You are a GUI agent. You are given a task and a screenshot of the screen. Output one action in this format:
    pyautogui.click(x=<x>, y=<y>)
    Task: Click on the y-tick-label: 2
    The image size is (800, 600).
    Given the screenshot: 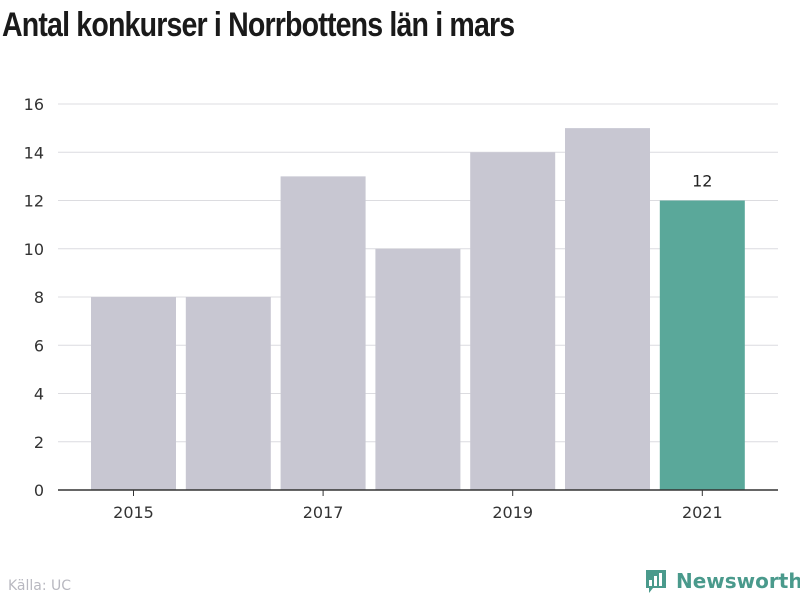 What is the action you would take?
    pyautogui.click(x=39, y=442)
    